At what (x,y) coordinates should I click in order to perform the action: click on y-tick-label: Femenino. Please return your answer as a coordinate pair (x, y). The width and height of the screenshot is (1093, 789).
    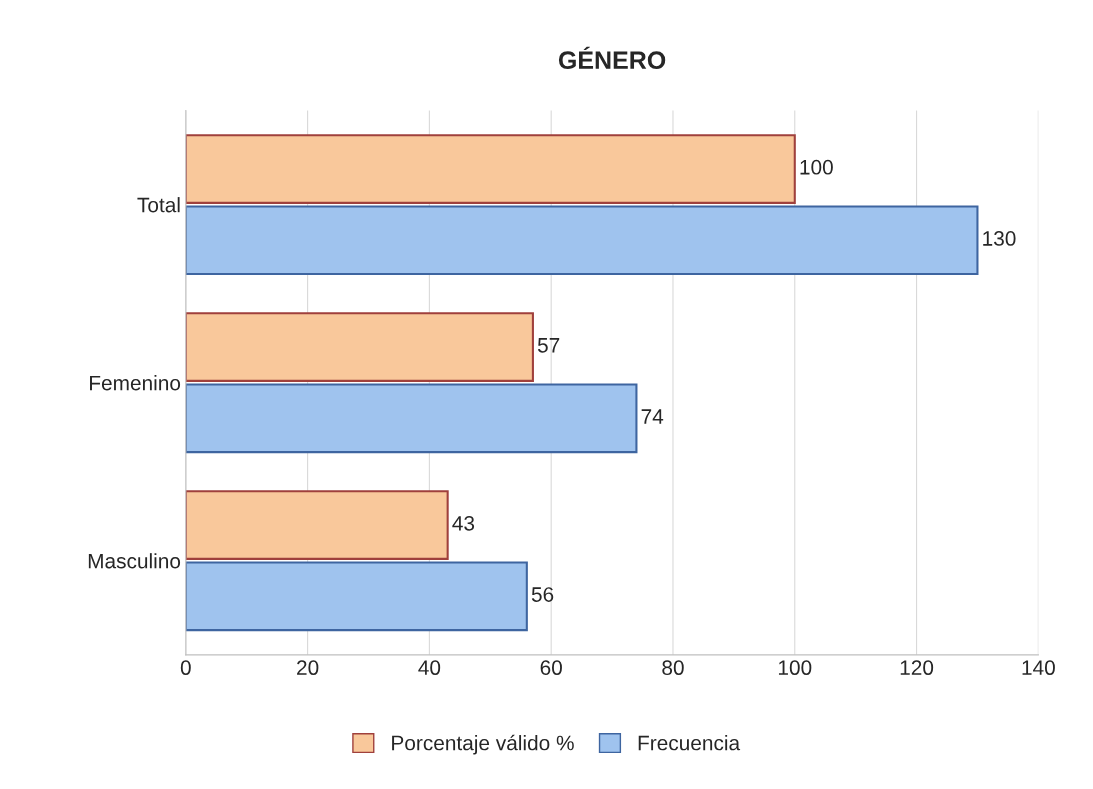
    Looking at the image, I should click on (135, 383).